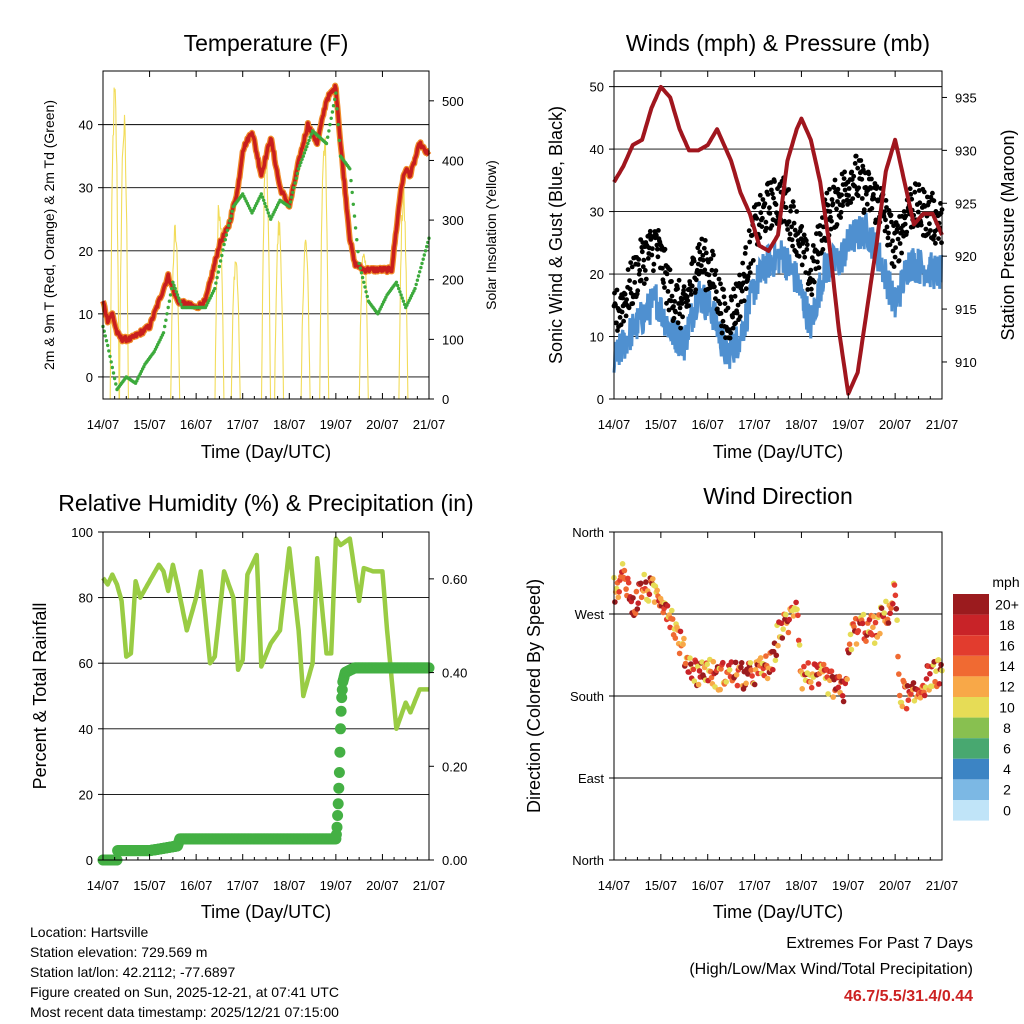 This screenshot has width=1024, height=1024. What do you see at coordinates (1007, 666) in the screenshot?
I see `legend-label: 14` at bounding box center [1007, 666].